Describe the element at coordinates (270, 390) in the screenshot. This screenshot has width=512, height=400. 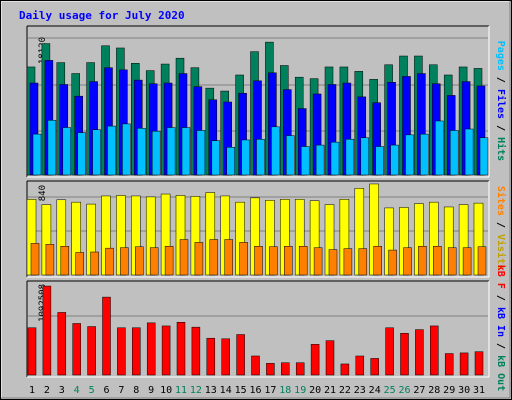
I see `day-label-17: 17` at that location.